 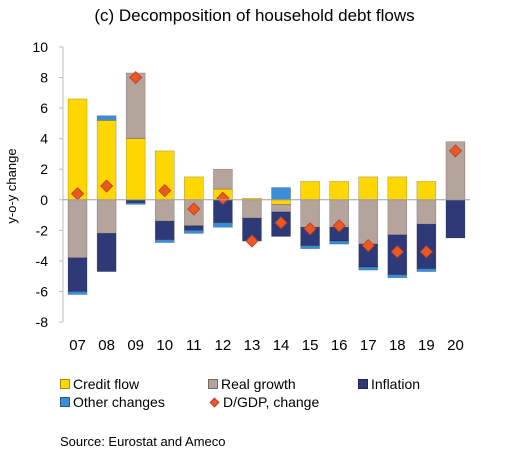 I want to click on legend-label-inflation: Inflation, so click(x=396, y=384).